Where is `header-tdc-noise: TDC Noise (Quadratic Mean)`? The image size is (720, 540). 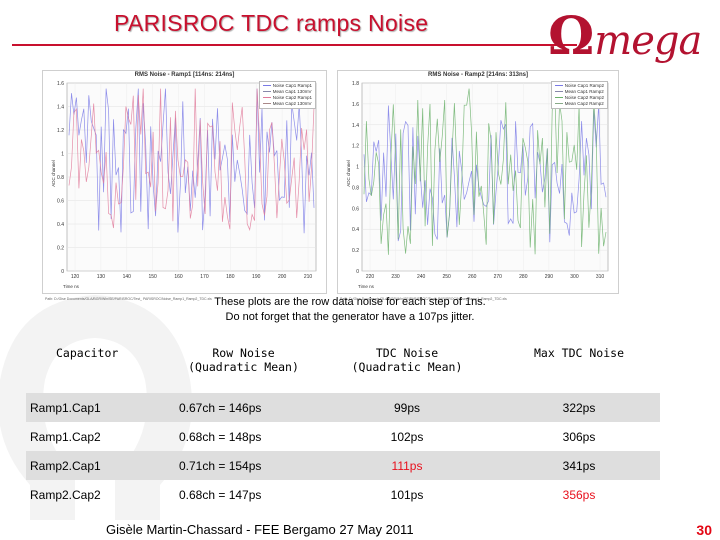 header-tdc-noise: TDC Noise (Quadratic Mean) is located at coordinates (407, 360).